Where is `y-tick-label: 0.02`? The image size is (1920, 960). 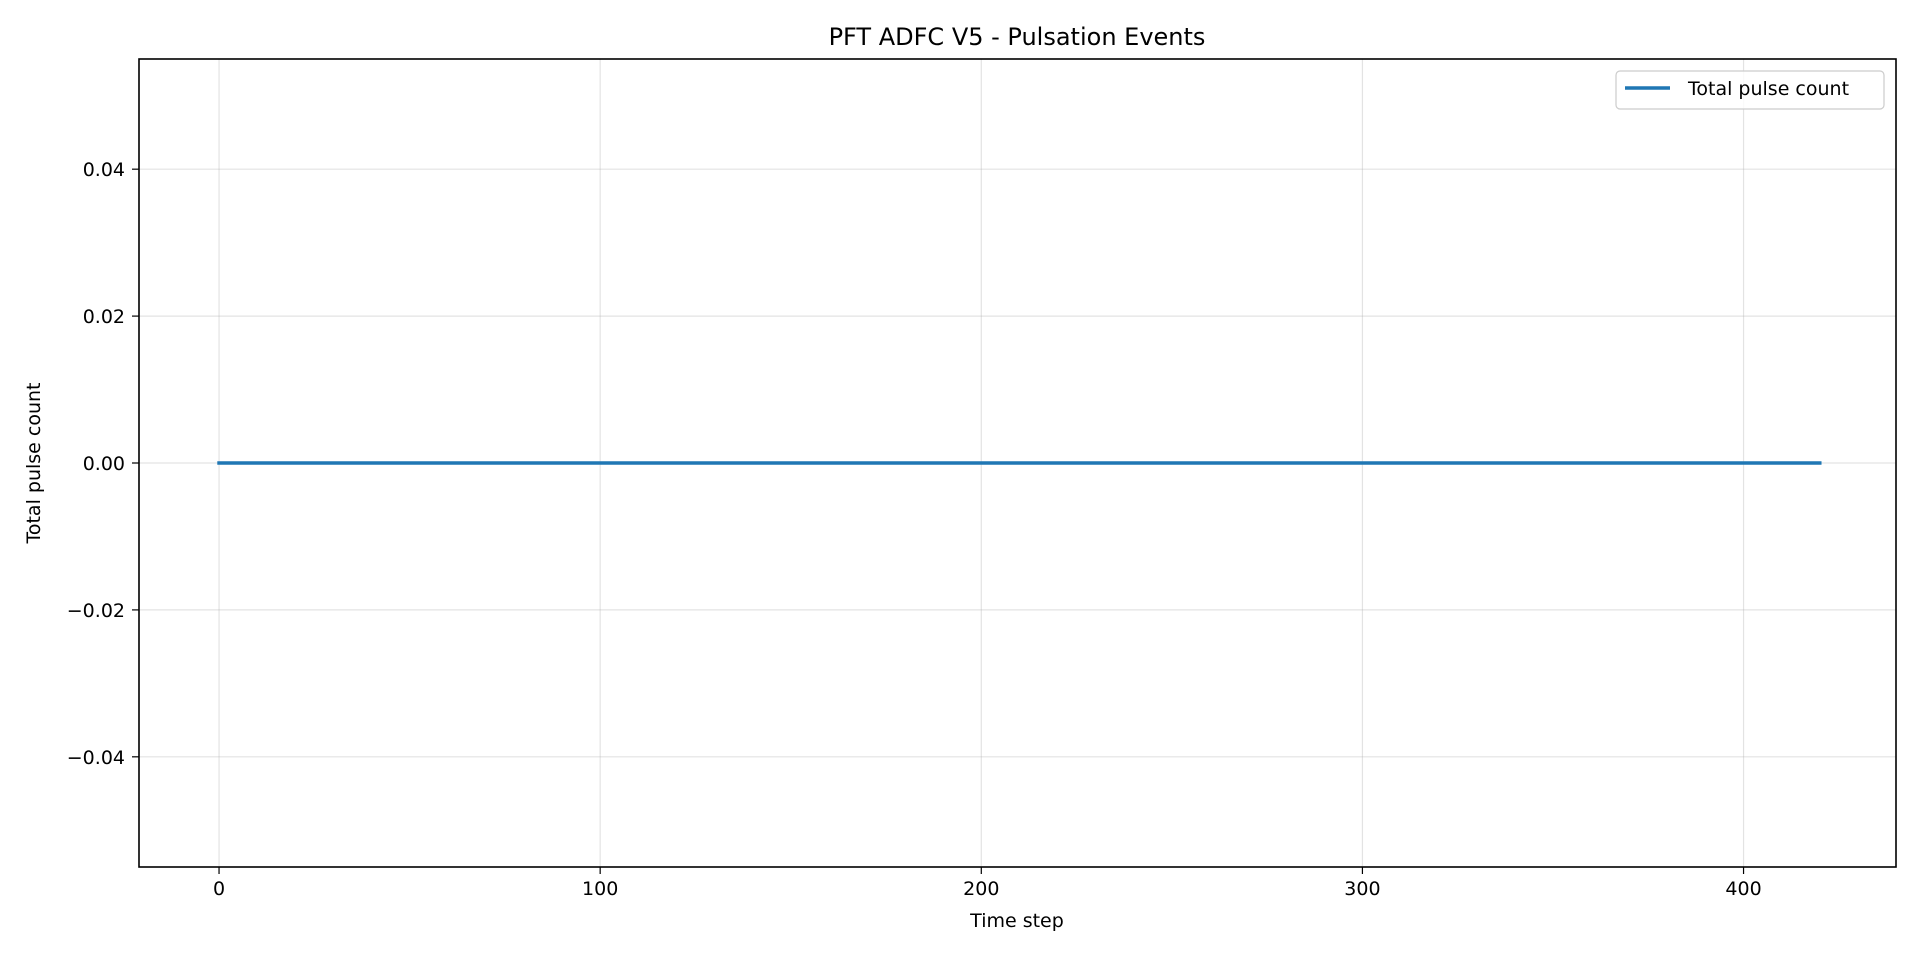
y-tick-label: 0.02 is located at coordinates (104, 317).